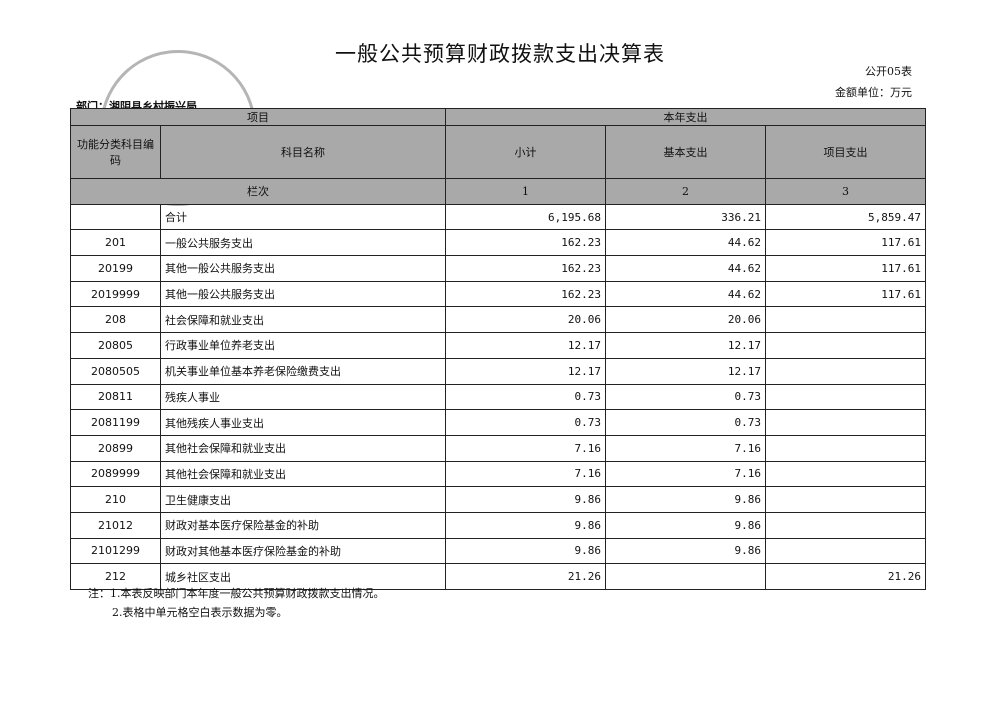  Describe the element at coordinates (685, 217) in the screenshot. I see `cell-basic: 336.21` at that location.